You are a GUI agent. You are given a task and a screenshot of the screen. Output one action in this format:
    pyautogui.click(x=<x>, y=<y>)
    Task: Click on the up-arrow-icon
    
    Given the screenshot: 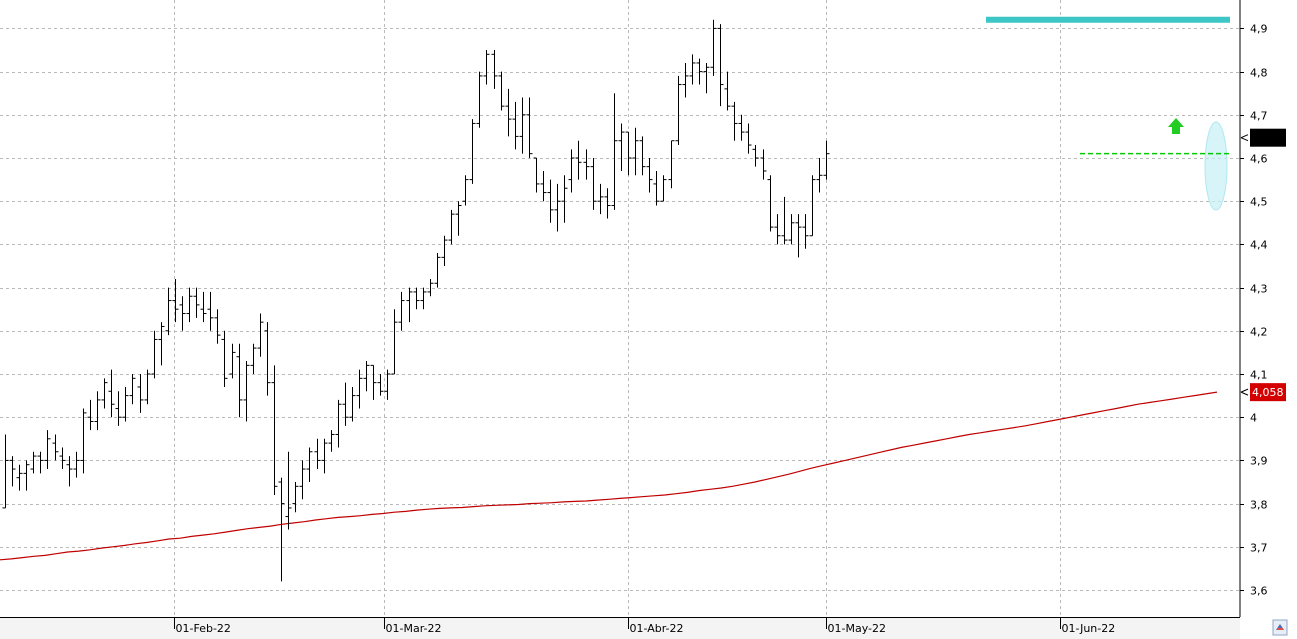 What is the action you would take?
    pyautogui.click(x=1176, y=126)
    